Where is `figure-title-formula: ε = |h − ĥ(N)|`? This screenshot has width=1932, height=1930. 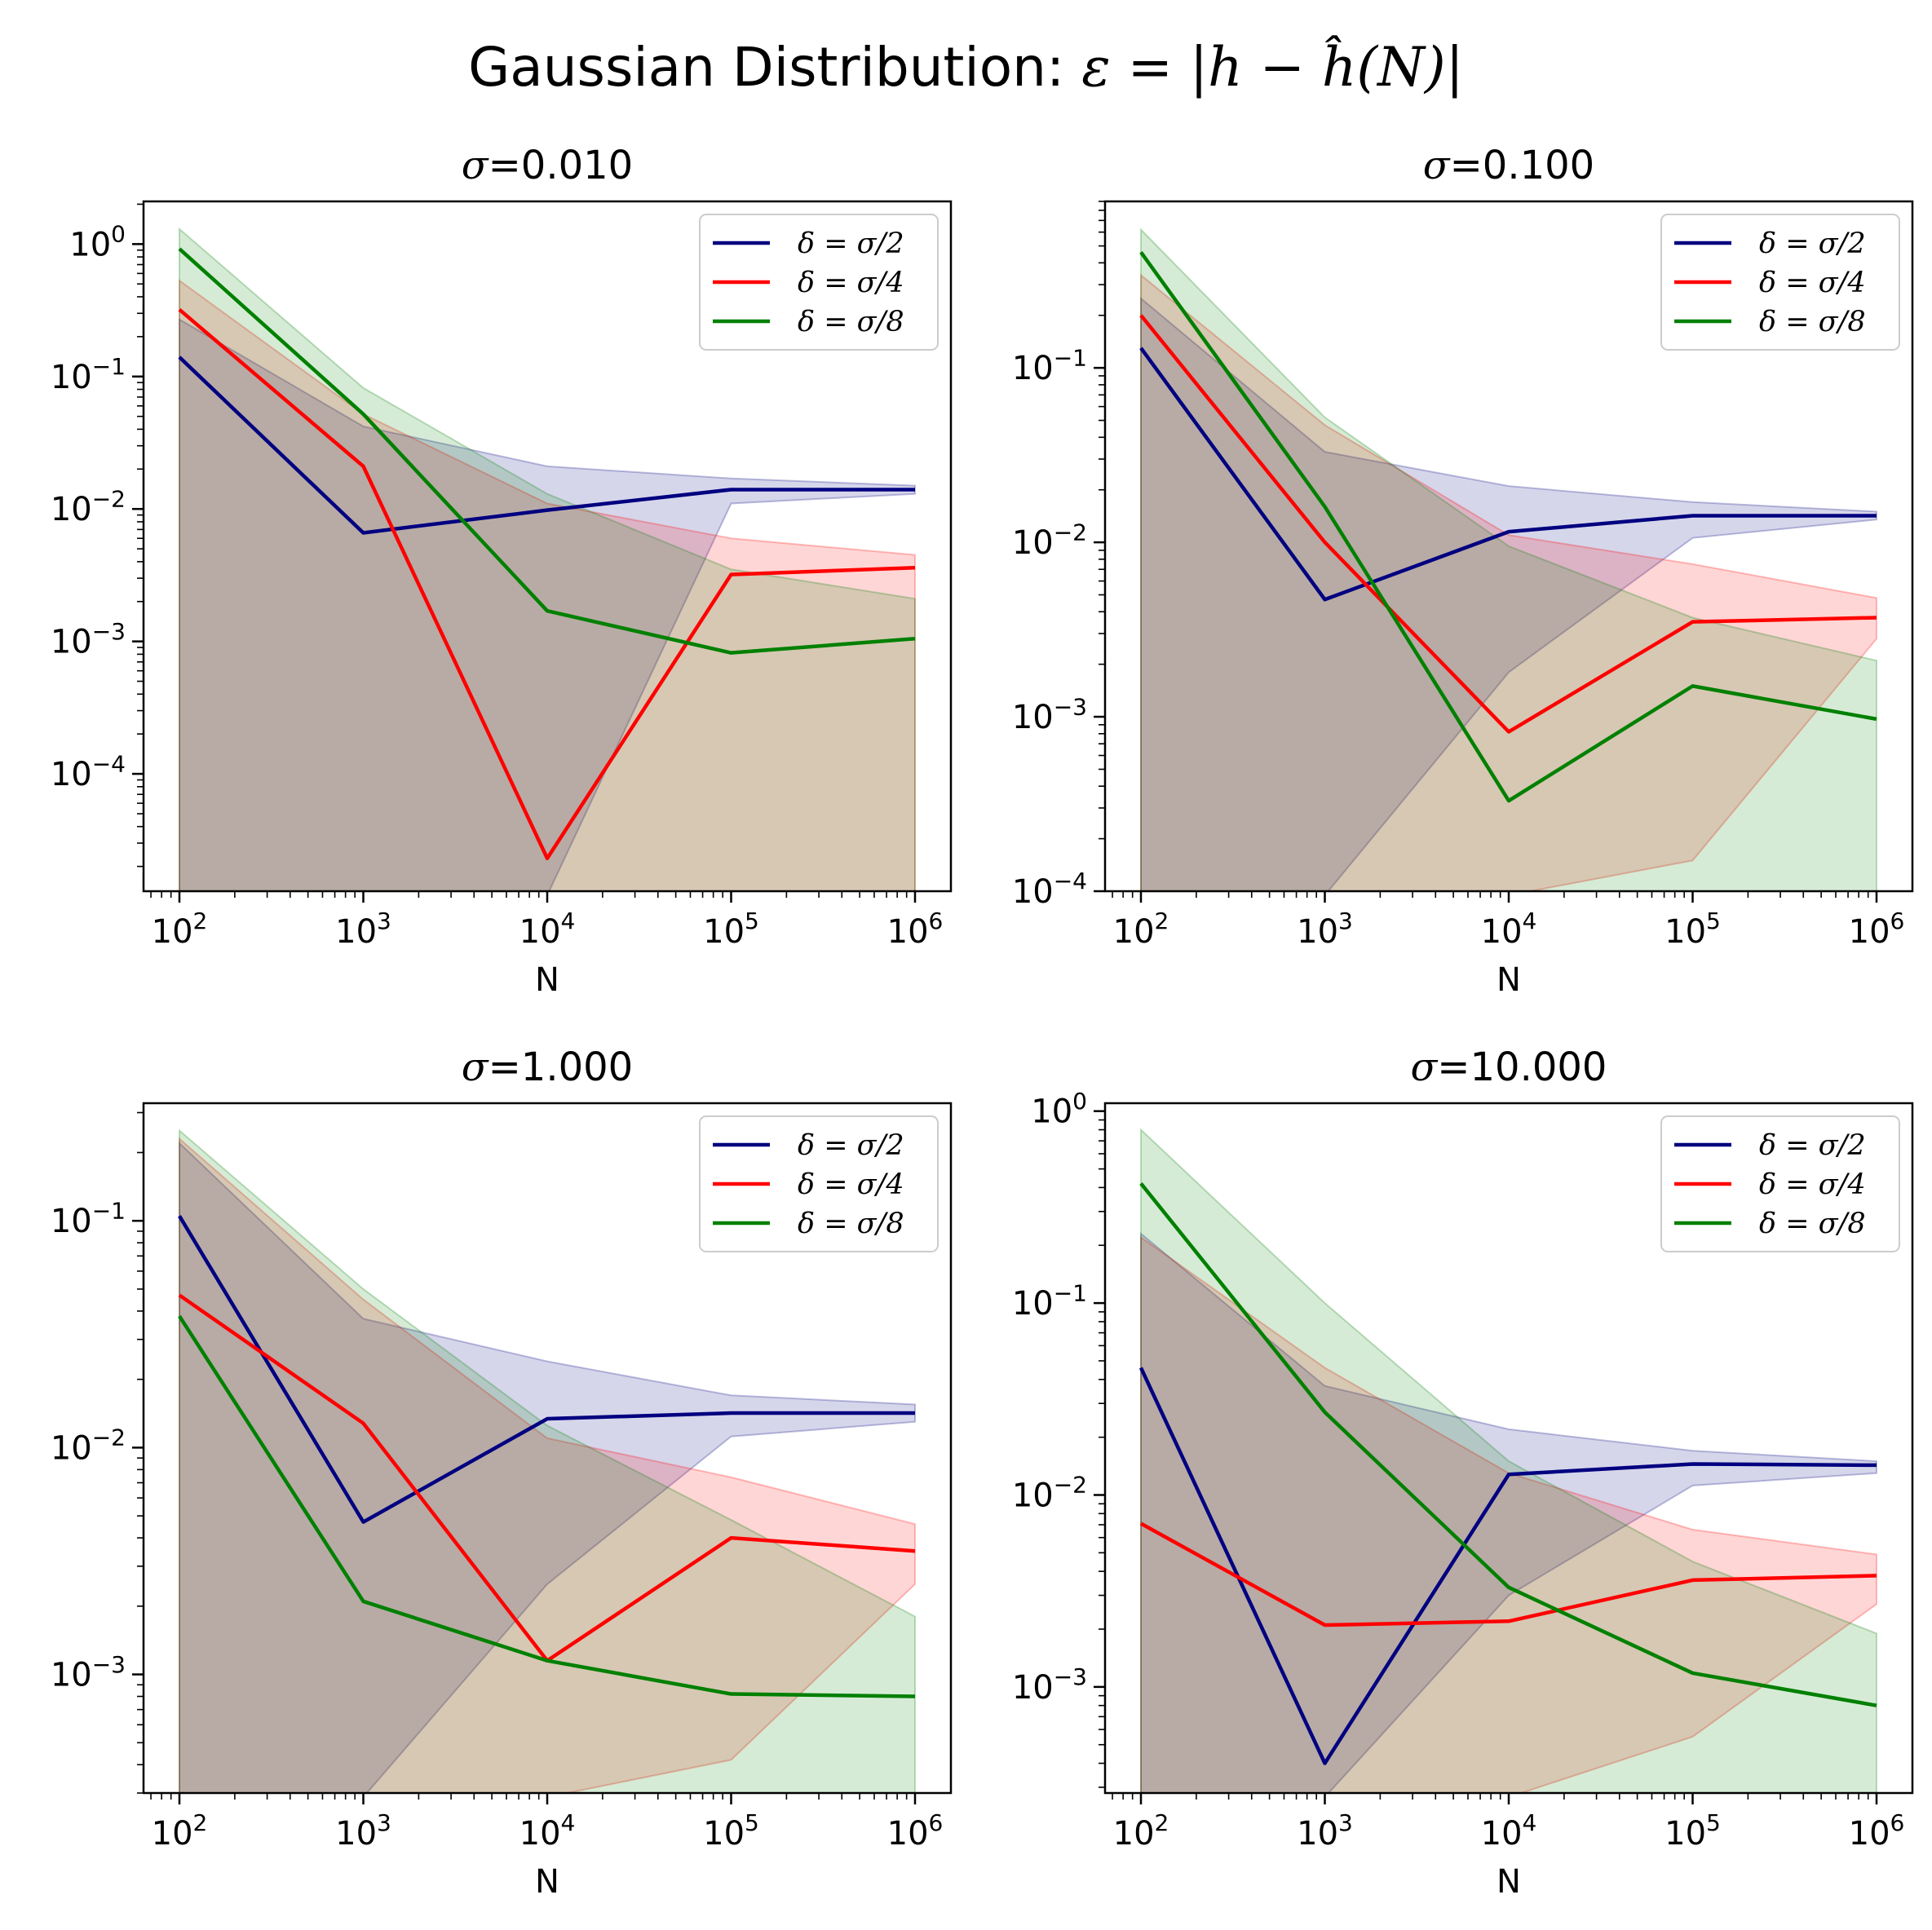
figure-title-formula: ε = |h − ĥ(N)| is located at coordinates (1272, 67).